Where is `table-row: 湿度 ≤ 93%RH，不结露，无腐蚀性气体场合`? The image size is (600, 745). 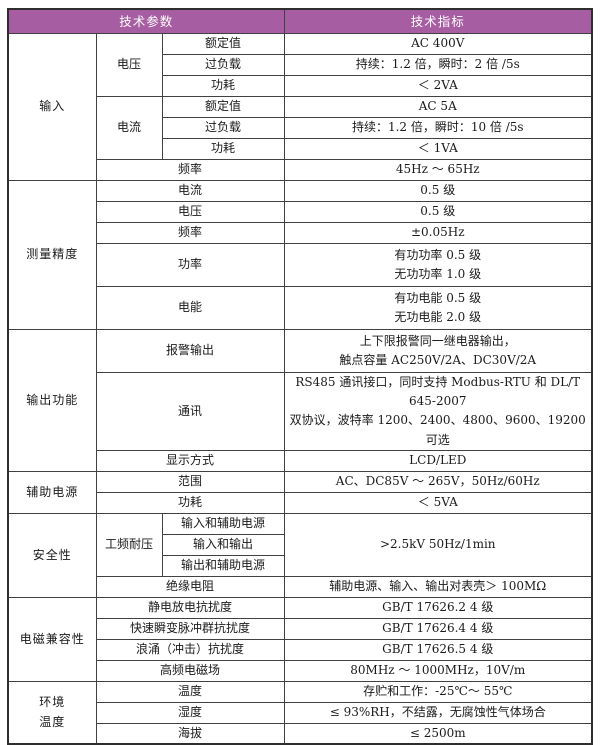 table-row: 湿度 ≤ 93%RH，不结露，无腐蚀性气体场合 is located at coordinates (300, 712).